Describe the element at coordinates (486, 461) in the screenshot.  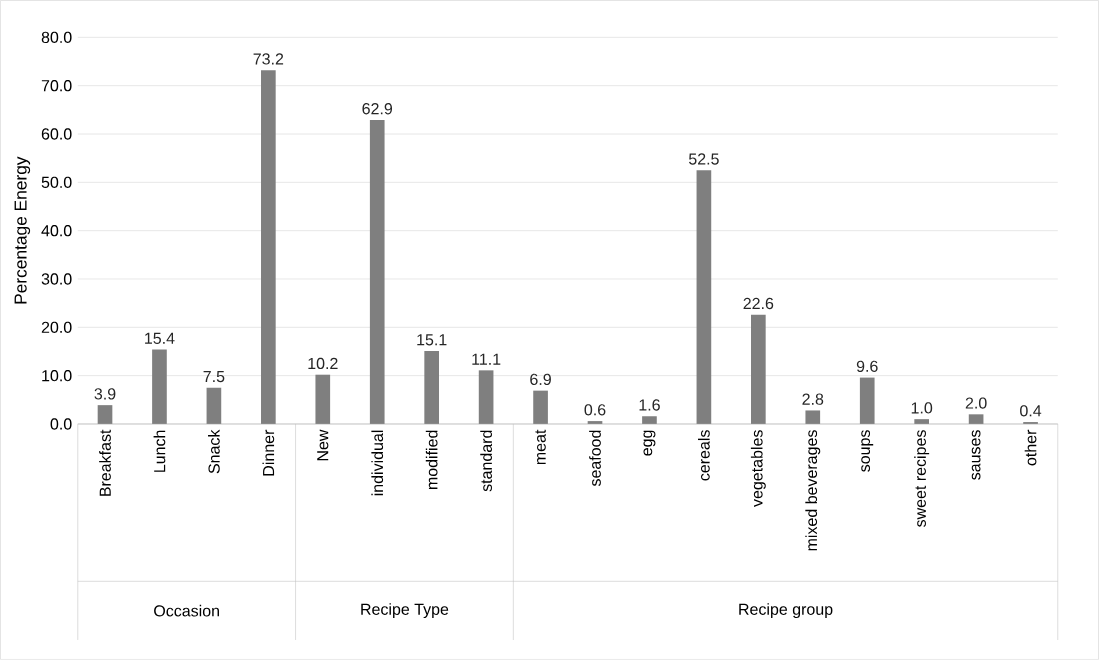
I see `x-tick-label: standard` at that location.